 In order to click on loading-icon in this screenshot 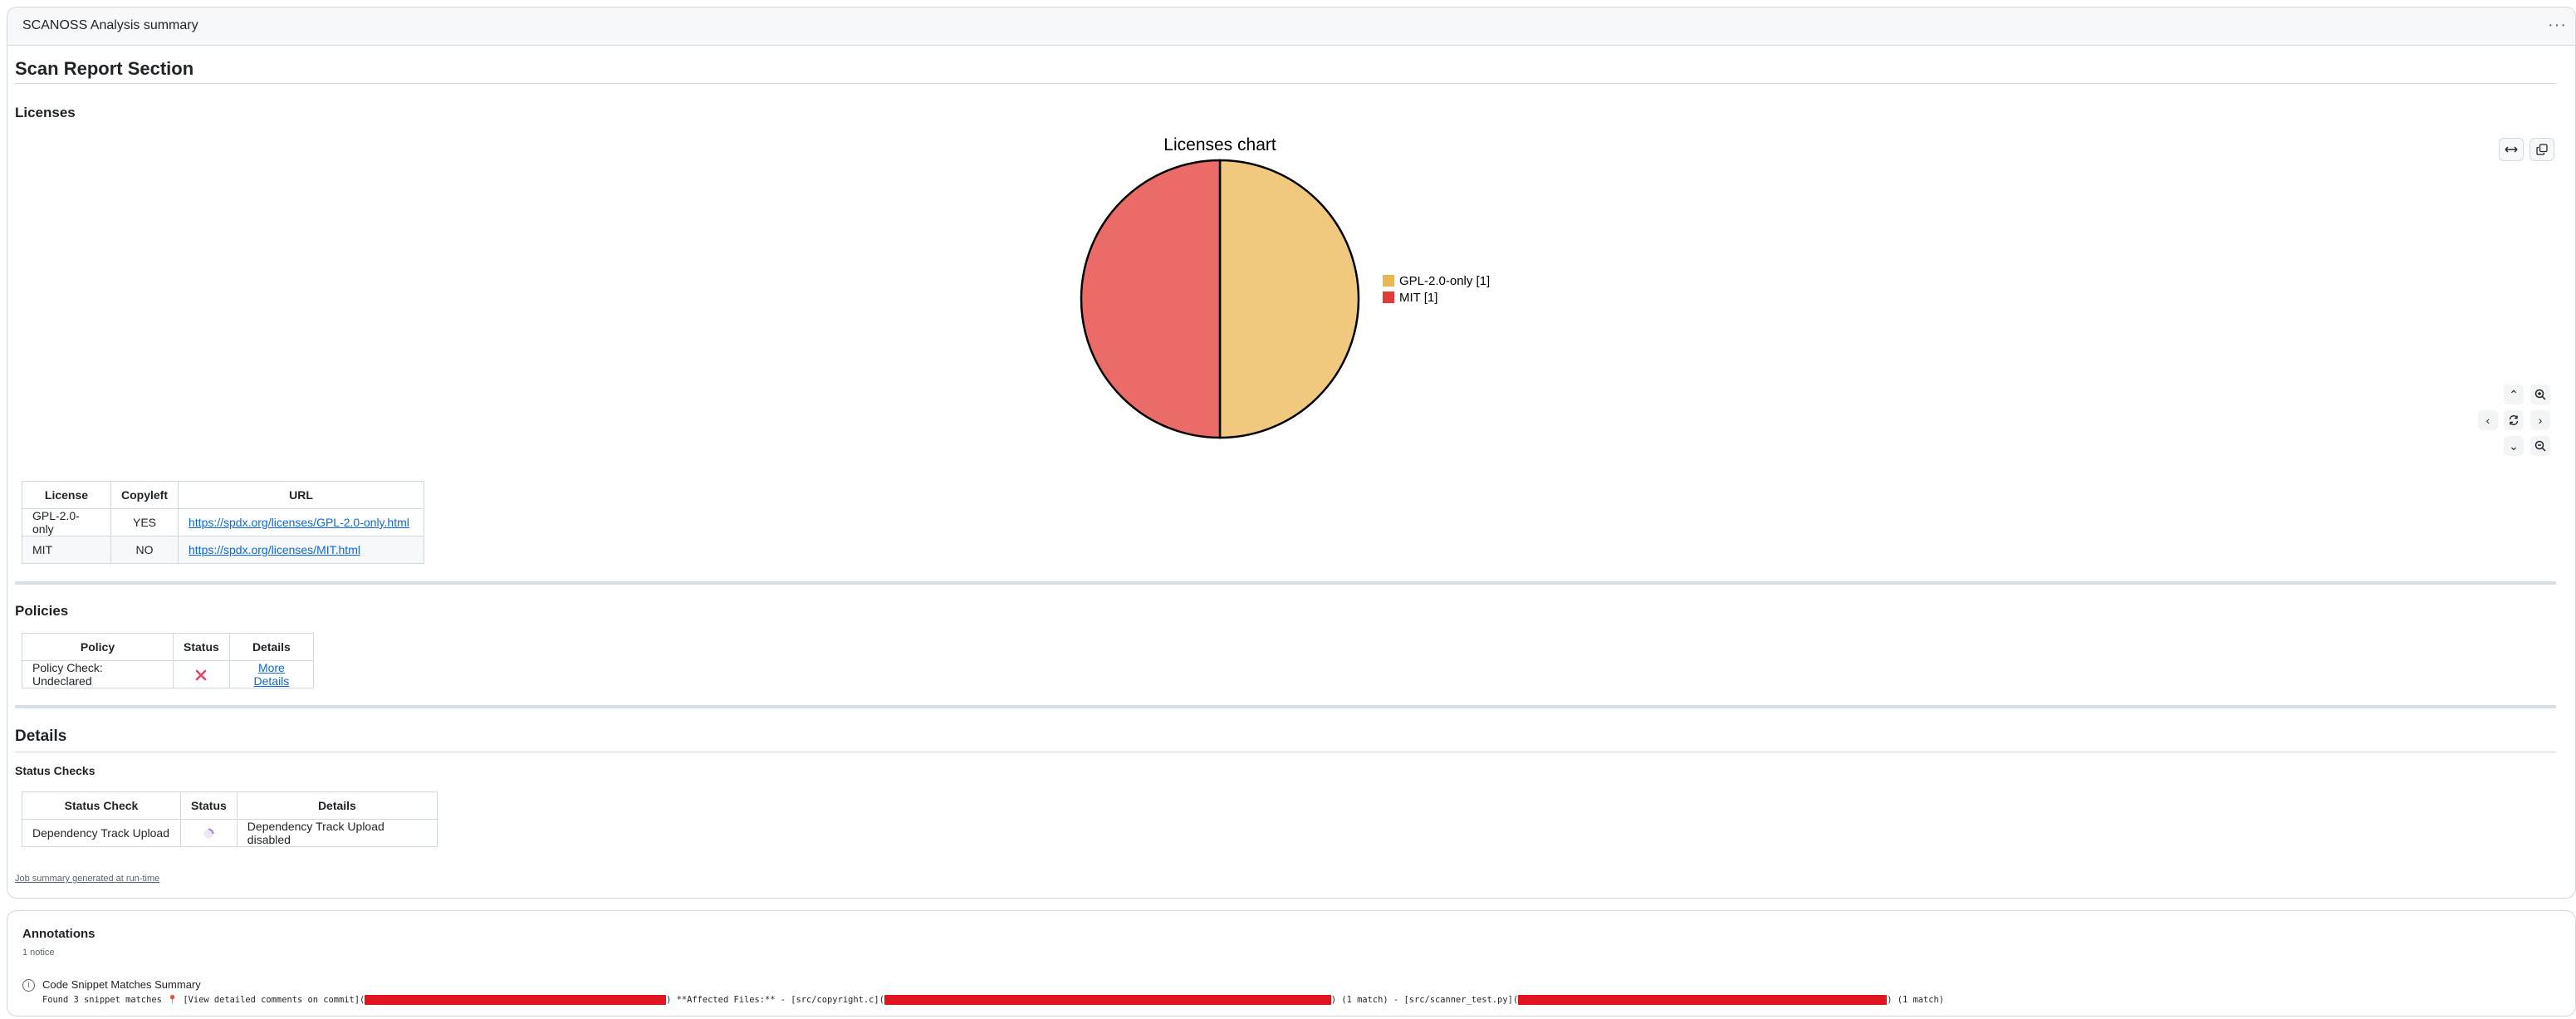, I will do `click(208, 834)`.